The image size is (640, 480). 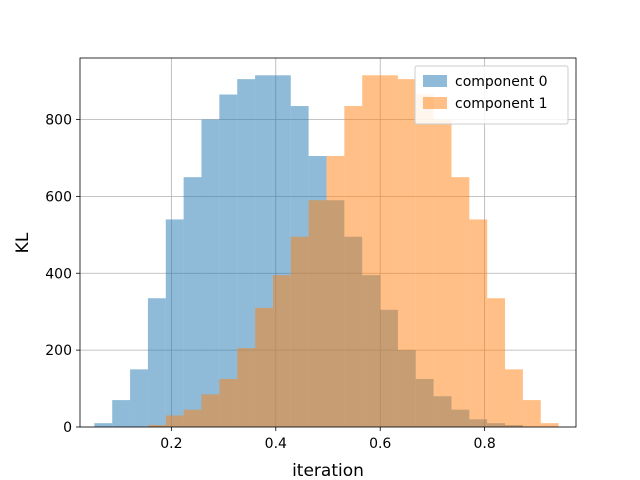 I want to click on y-tick-label: 400, so click(x=58, y=274).